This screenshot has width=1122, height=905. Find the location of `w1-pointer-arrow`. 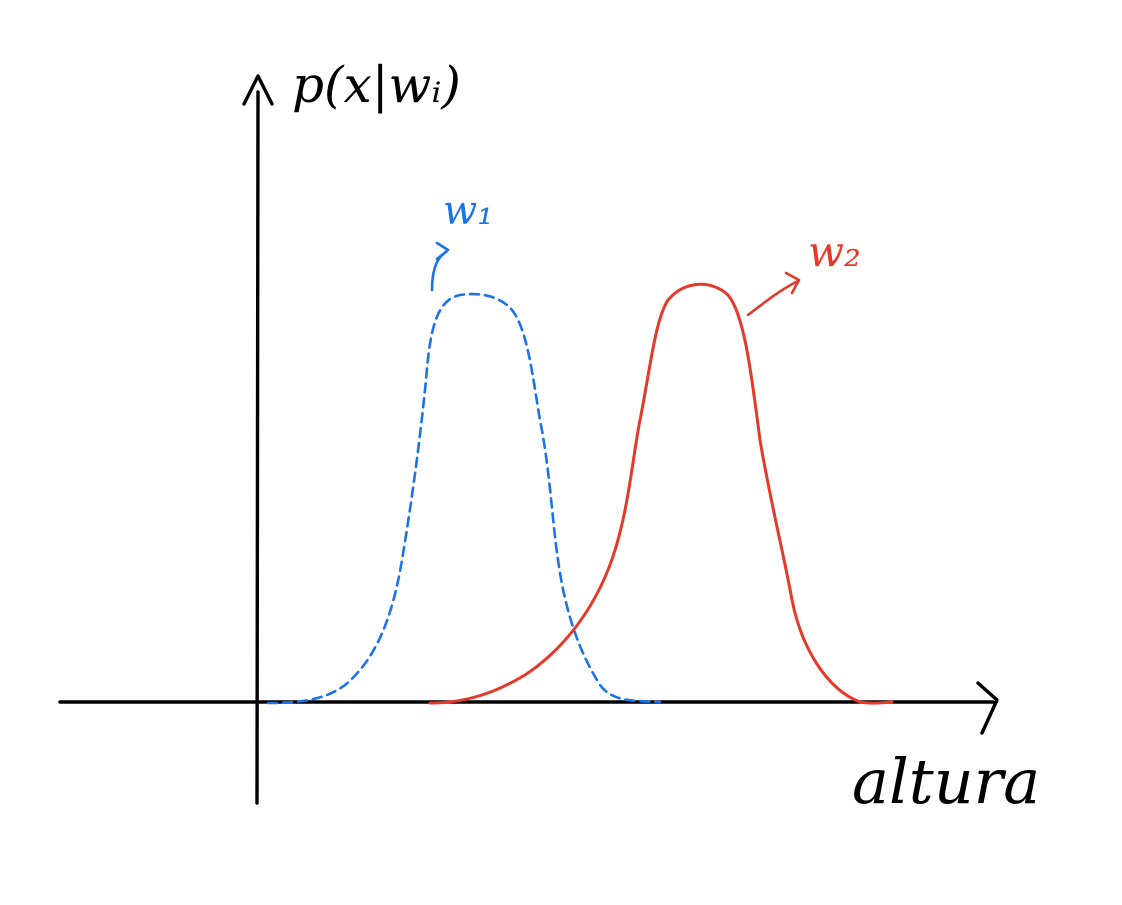

w1-pointer-arrow is located at coordinates (440, 266).